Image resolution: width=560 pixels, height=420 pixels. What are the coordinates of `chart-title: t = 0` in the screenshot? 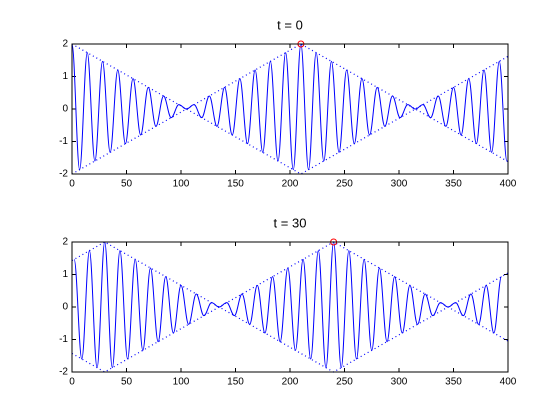 It's located at (290, 24).